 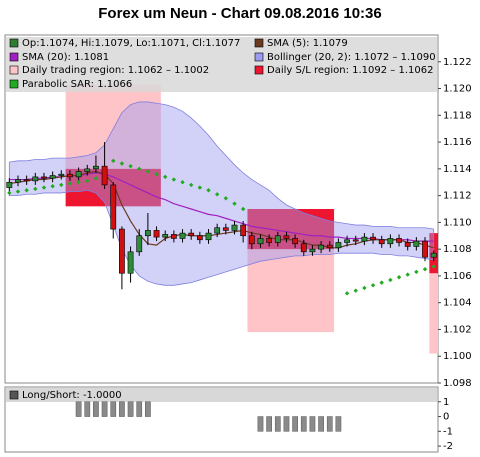 What do you see at coordinates (307, 43) in the screenshot?
I see `legend-label: SMA (5): 1.1079` at bounding box center [307, 43].